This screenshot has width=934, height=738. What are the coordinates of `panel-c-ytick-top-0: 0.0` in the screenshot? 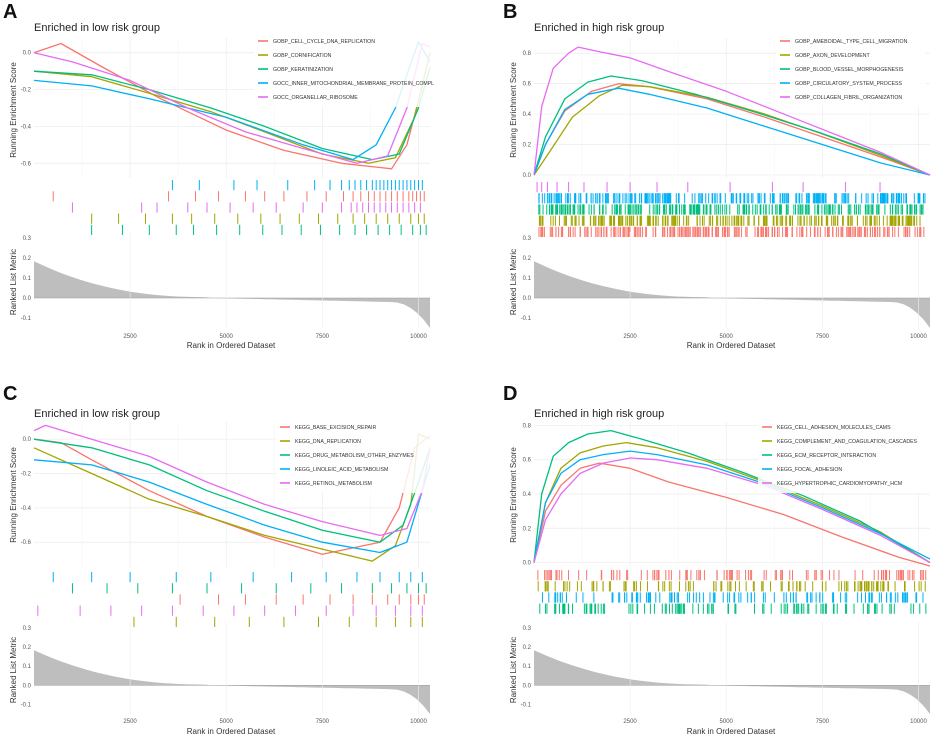 It's located at (27, 440).